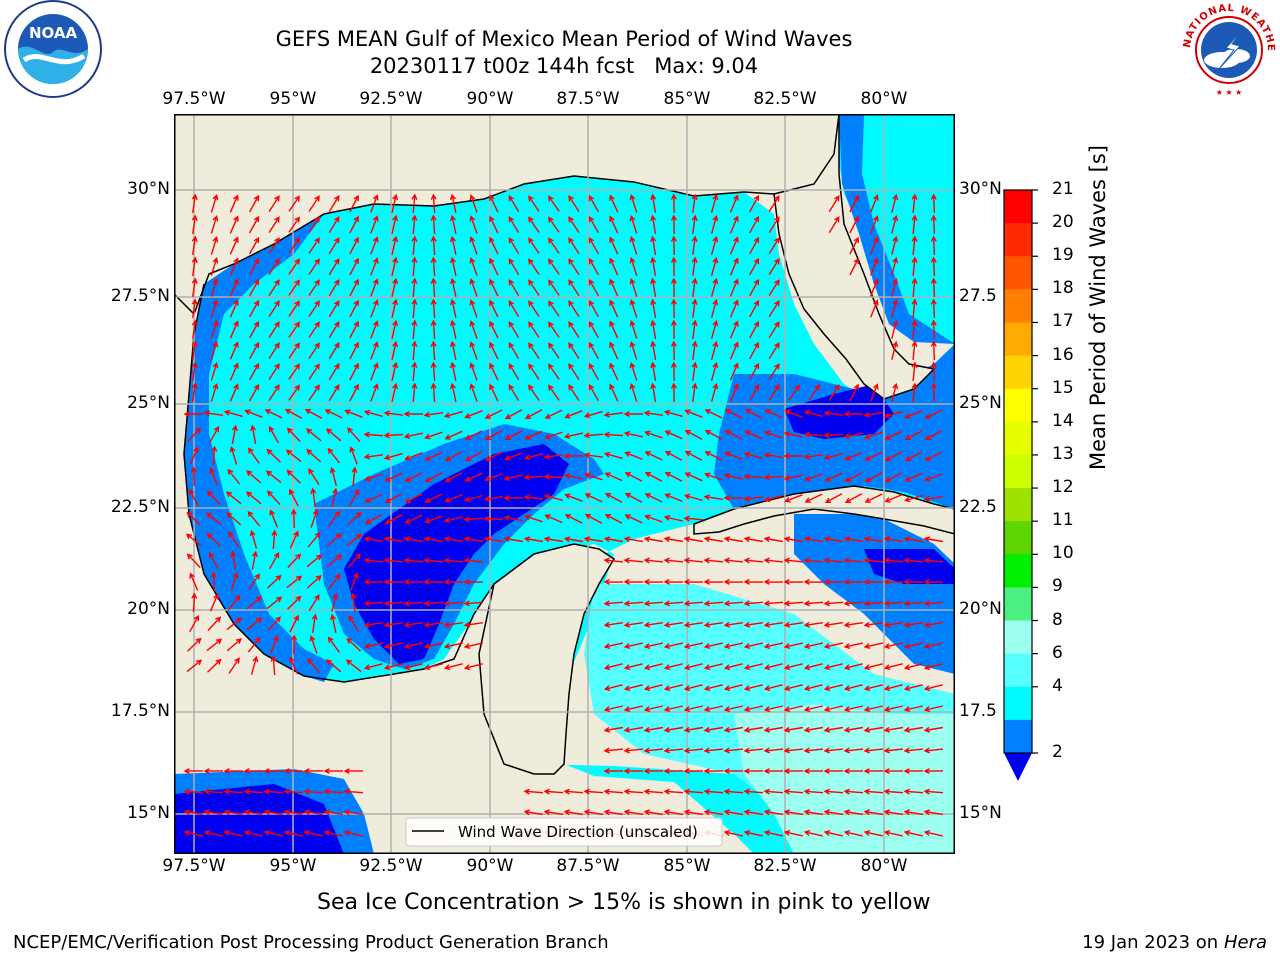 The height and width of the screenshot is (960, 1280). I want to click on svg-text: NOAA, so click(53, 33).